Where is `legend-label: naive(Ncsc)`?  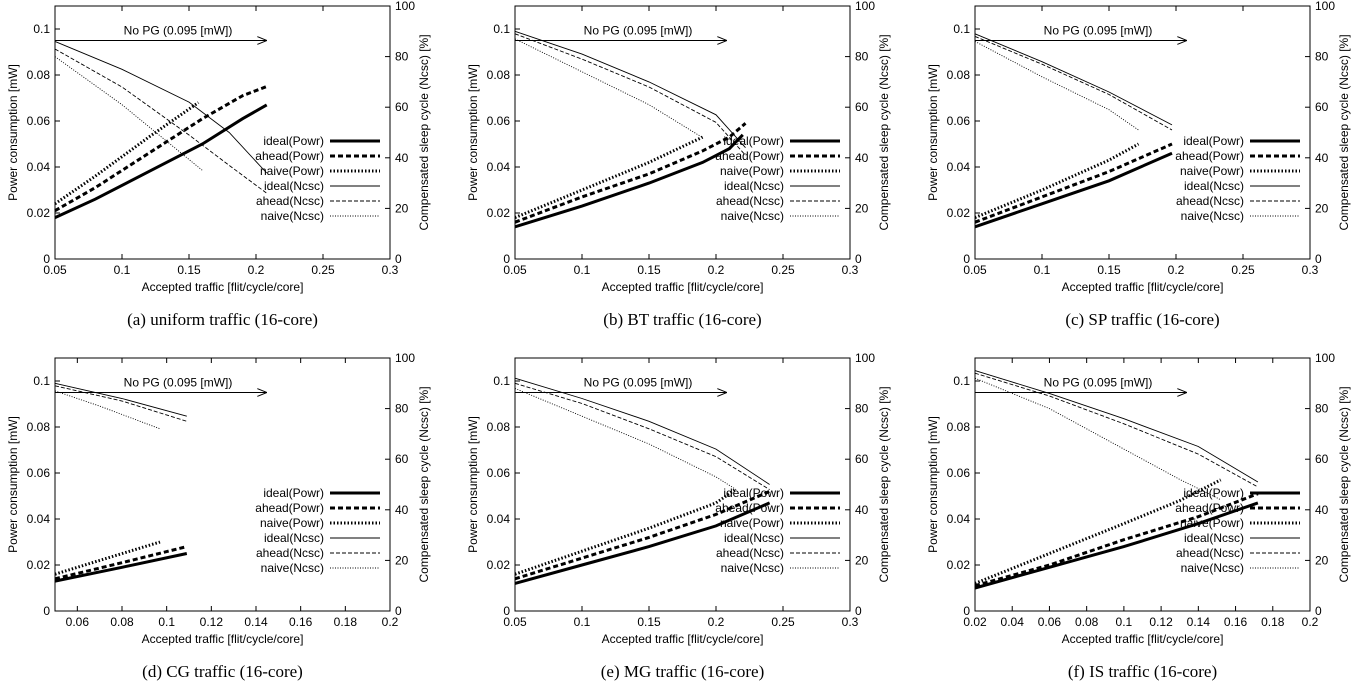
legend-label: naive(Ncsc) is located at coordinates (292, 216).